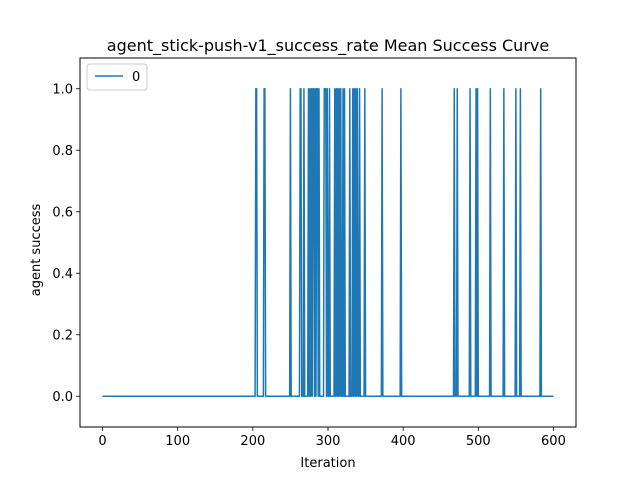  What do you see at coordinates (478, 441) in the screenshot?
I see `x-tick-label-500: 500` at bounding box center [478, 441].